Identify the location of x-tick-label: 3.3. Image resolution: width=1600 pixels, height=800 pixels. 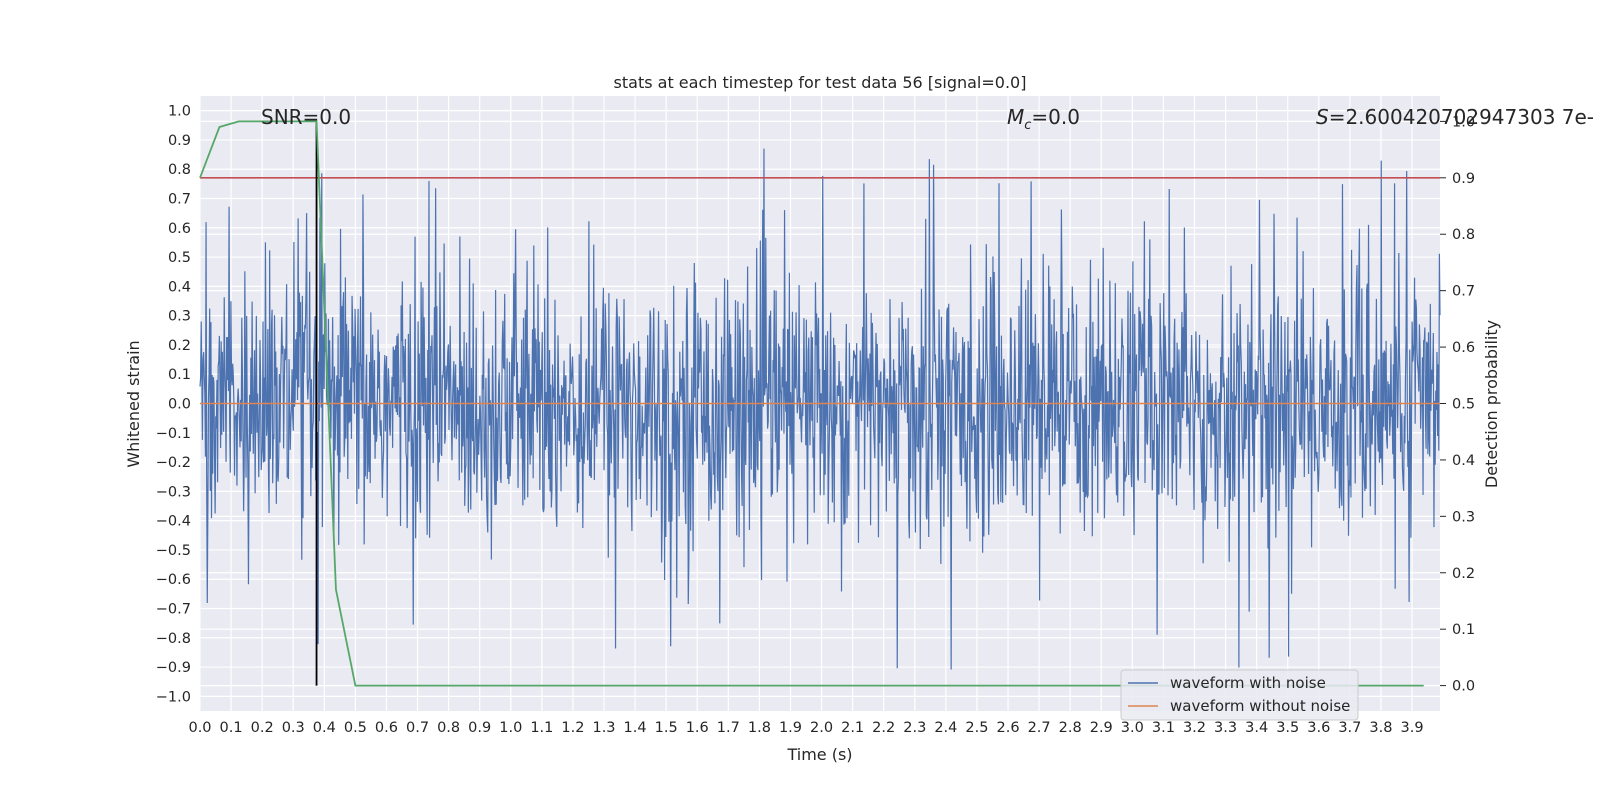
(1225, 728).